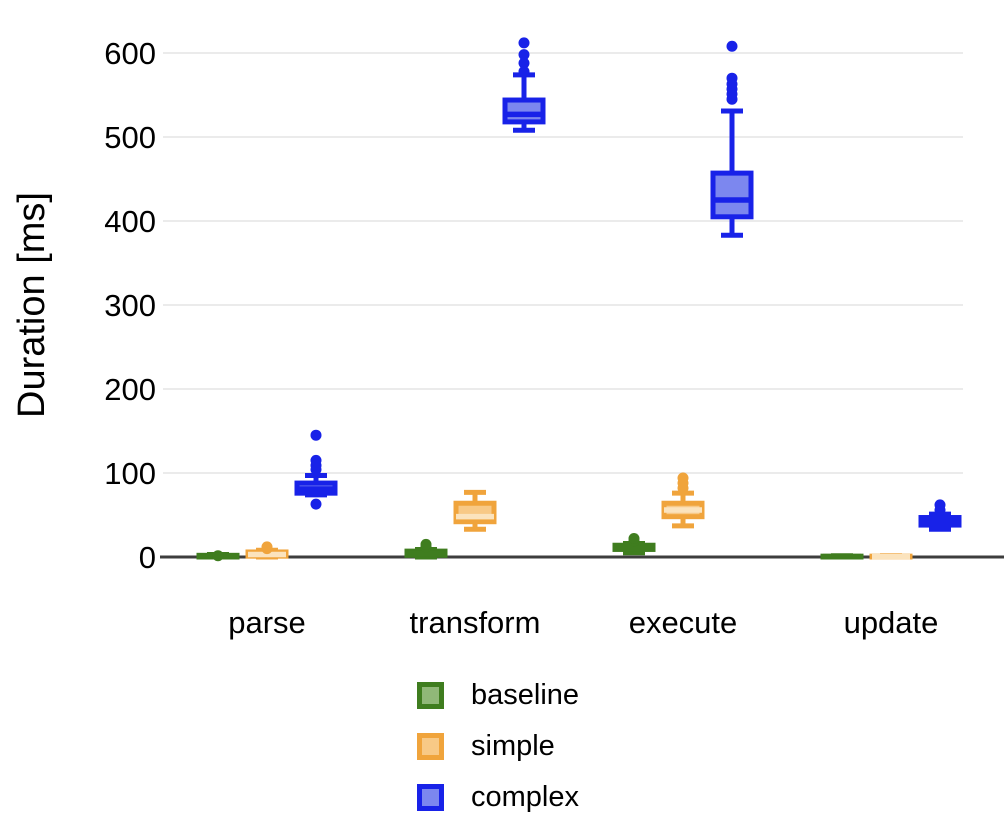 This screenshot has width=1005, height=836. I want to click on category-label-parse: parse, so click(267, 622).